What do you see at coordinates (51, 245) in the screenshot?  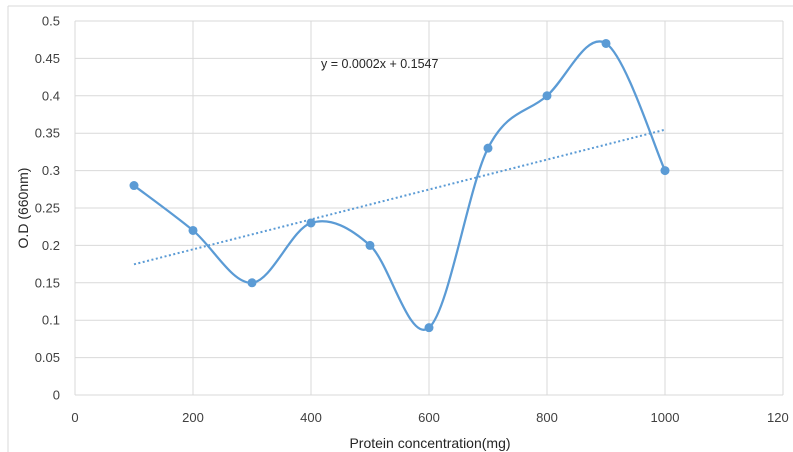 I see `y-tick-label: 0.2` at bounding box center [51, 245].